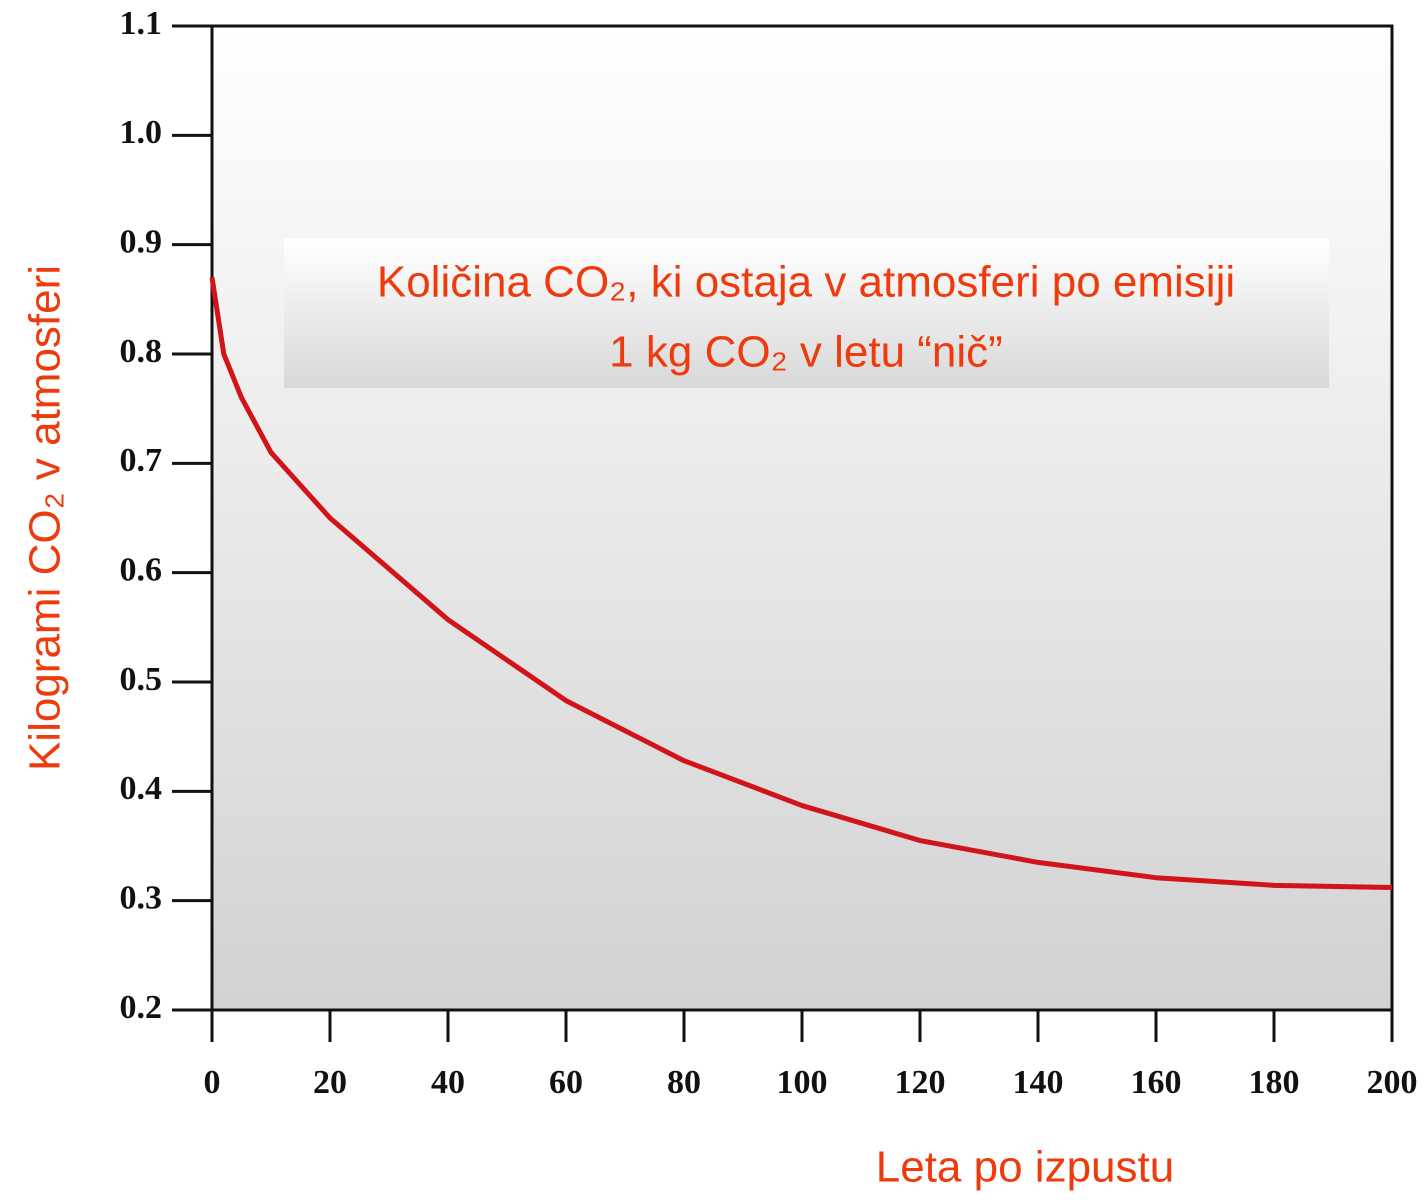  I want to click on y-tick-label: 0.4, so click(141, 788).